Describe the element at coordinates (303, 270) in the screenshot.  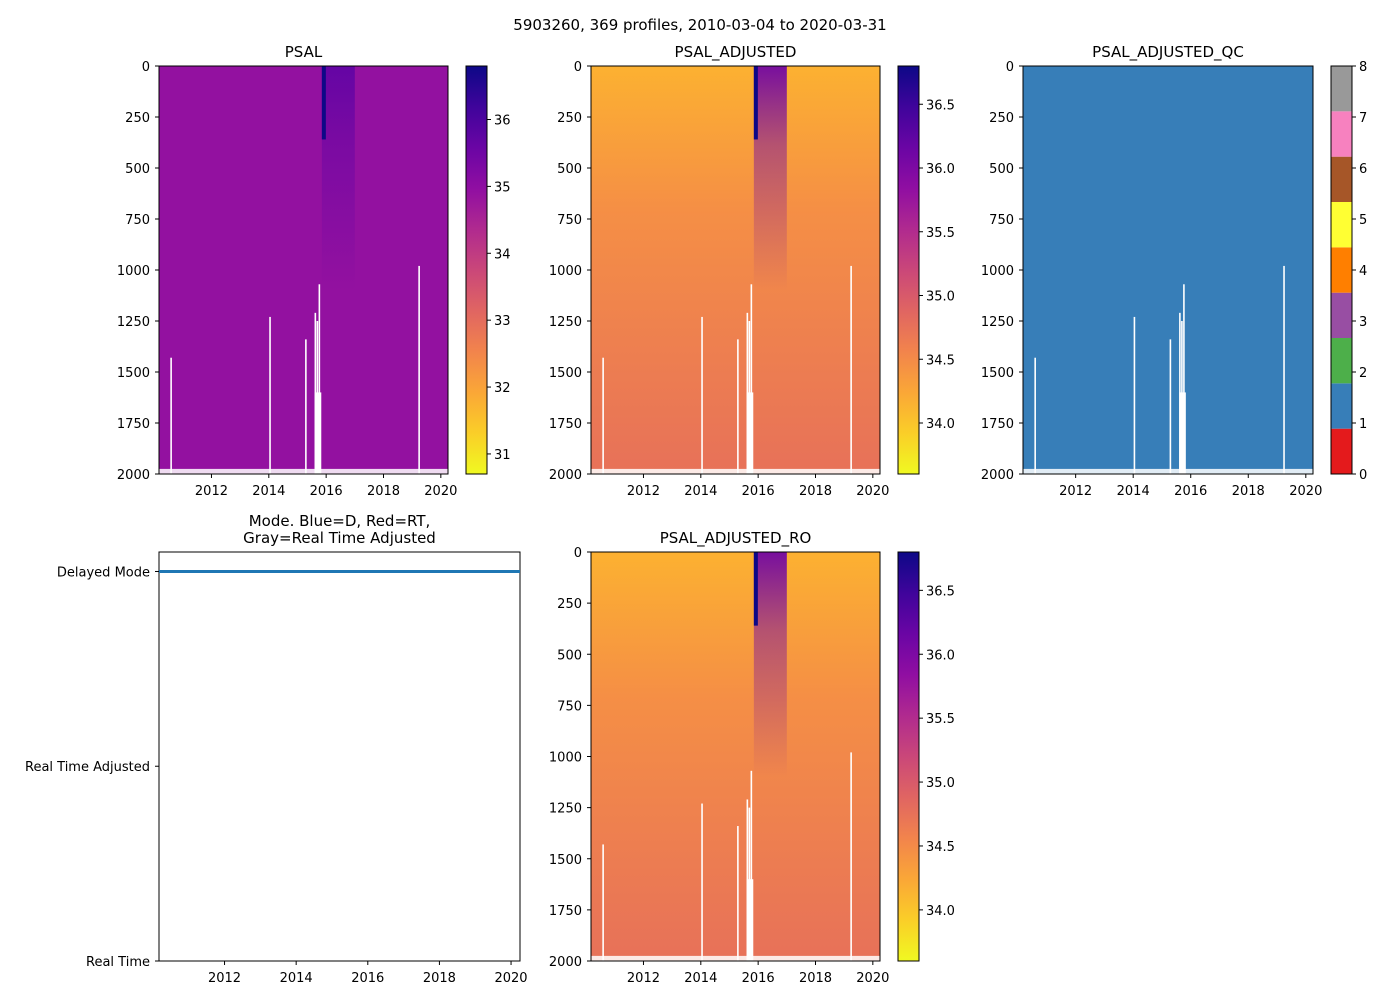
I see `psal-field` at that location.